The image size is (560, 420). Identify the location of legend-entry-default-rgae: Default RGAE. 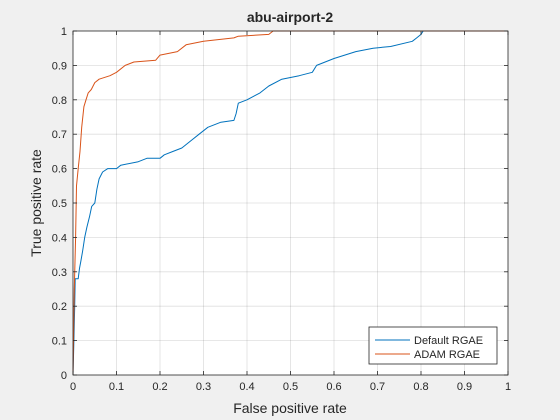
(448, 341).